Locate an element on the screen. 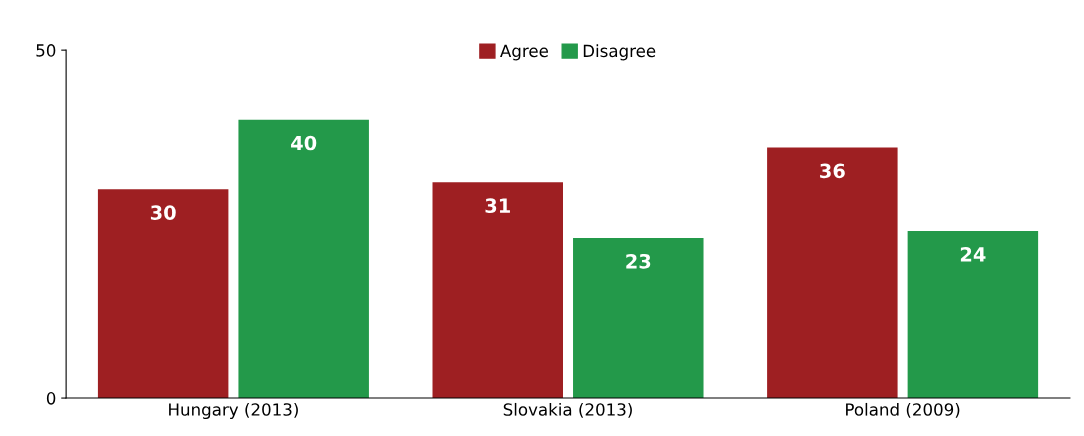  y-tick-label: 50 is located at coordinates (46, 50).